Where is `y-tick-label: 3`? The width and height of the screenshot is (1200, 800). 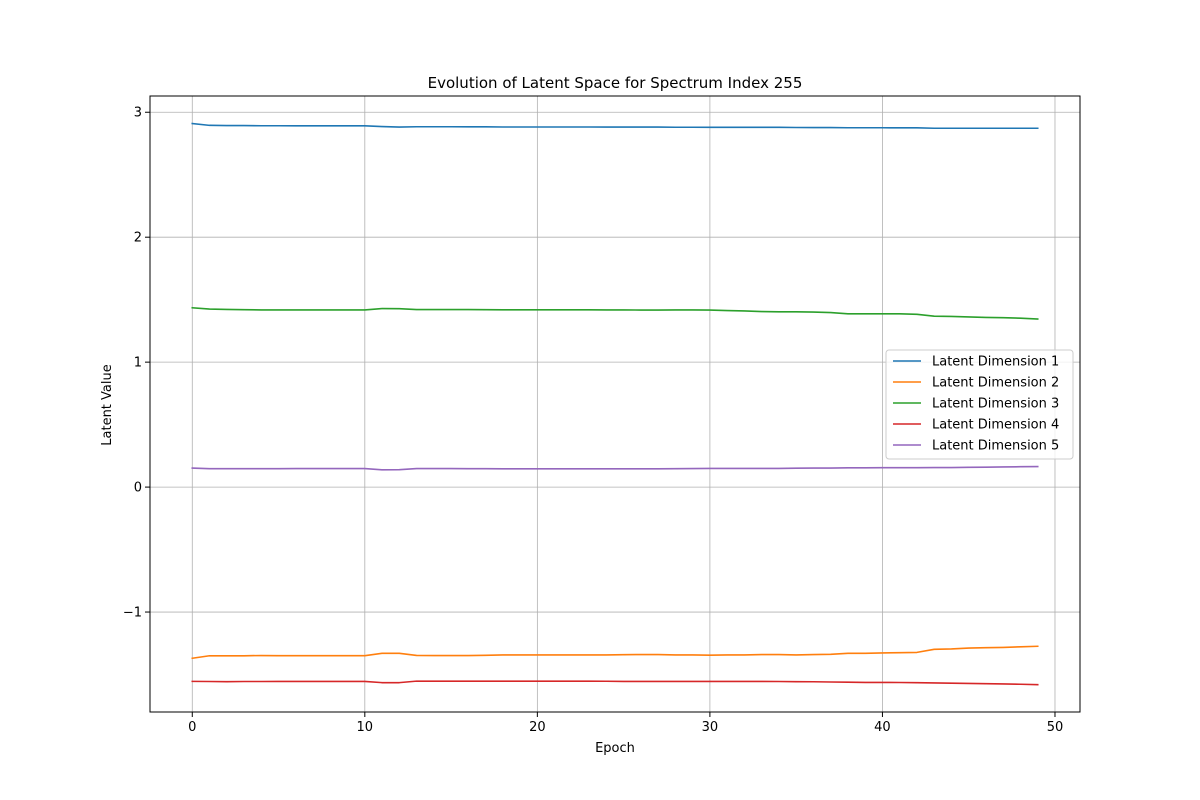
y-tick-label: 3 is located at coordinates (138, 113).